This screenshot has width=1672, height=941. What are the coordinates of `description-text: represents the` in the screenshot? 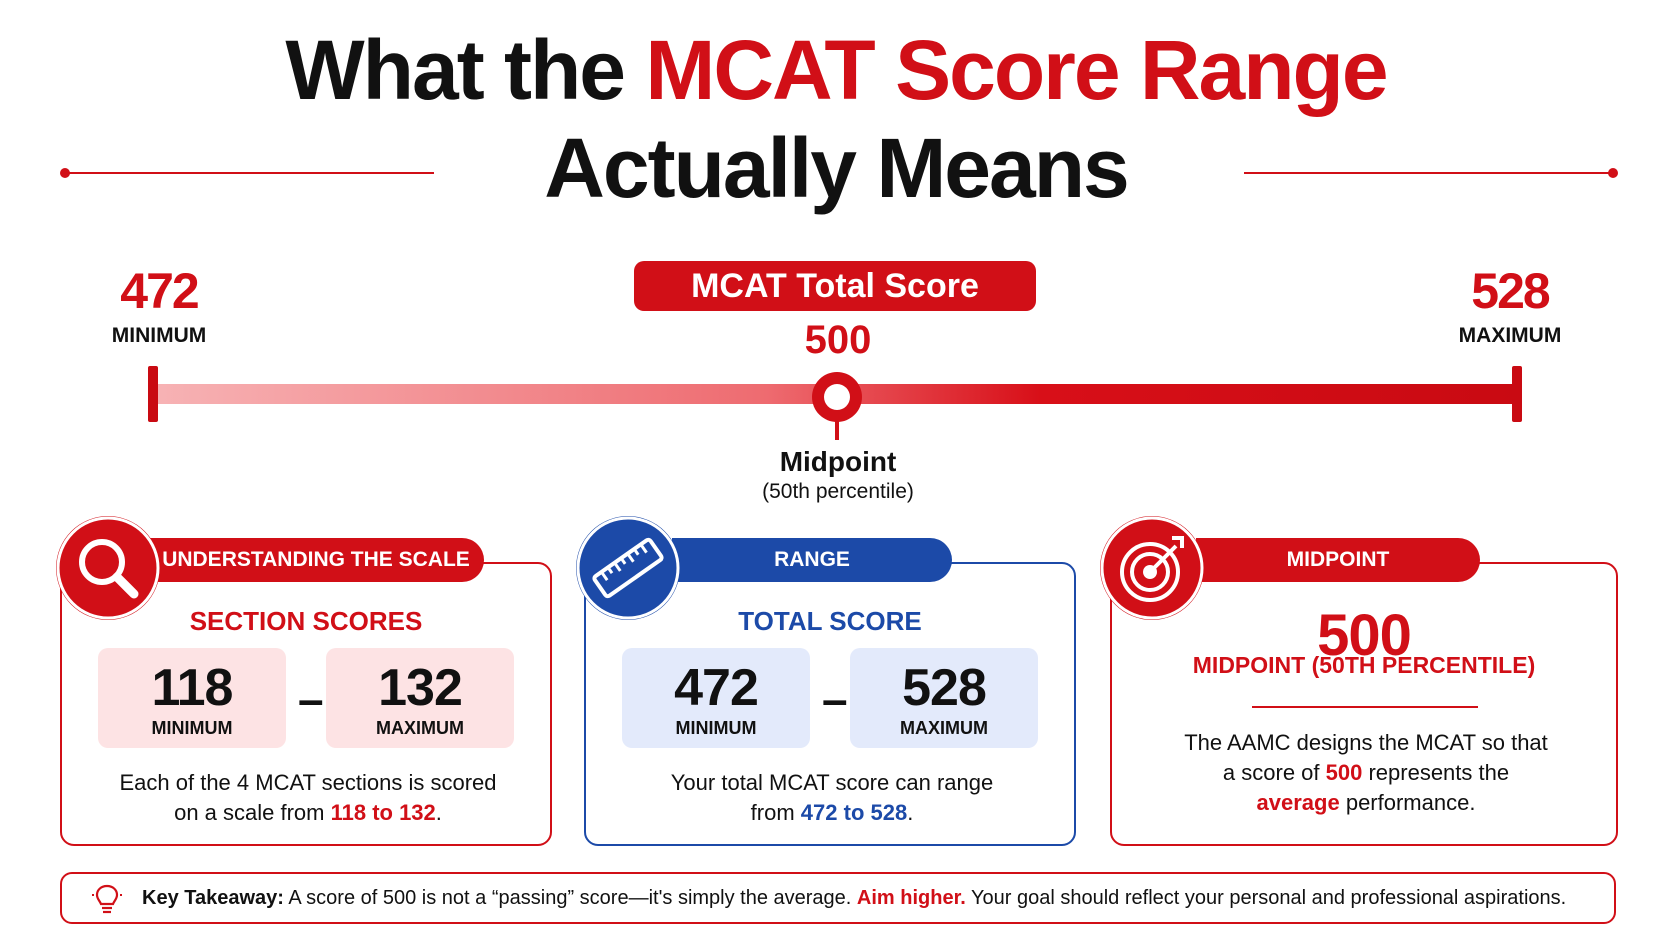 It's located at (1436, 772).